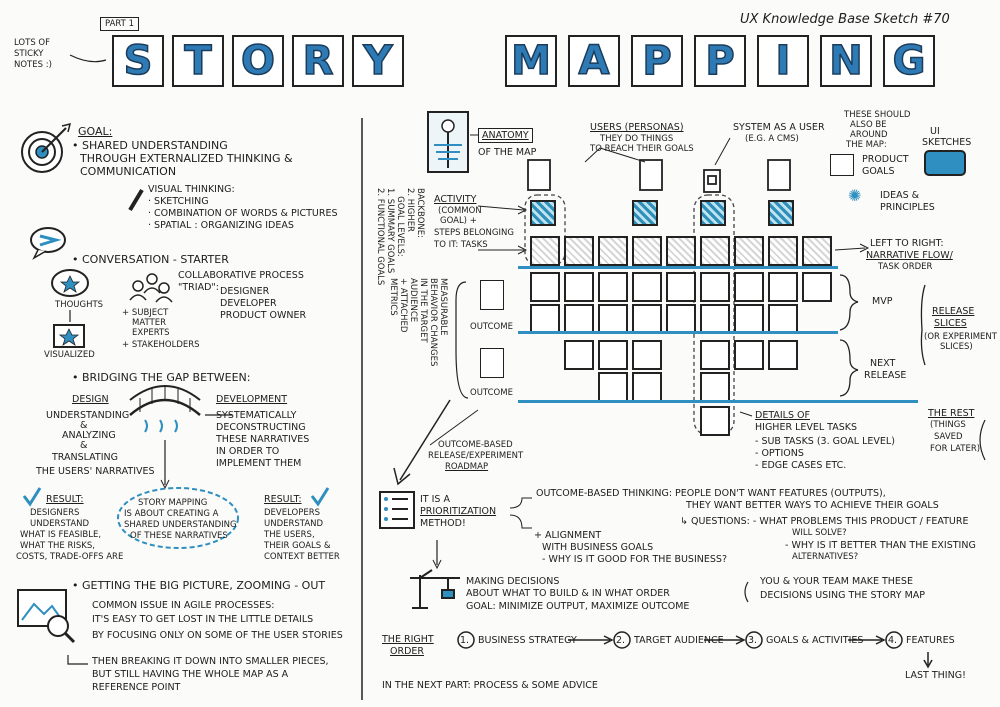 The image size is (1000, 707). Describe the element at coordinates (138, 61) in the screenshot. I see `title-letter: S` at that location.